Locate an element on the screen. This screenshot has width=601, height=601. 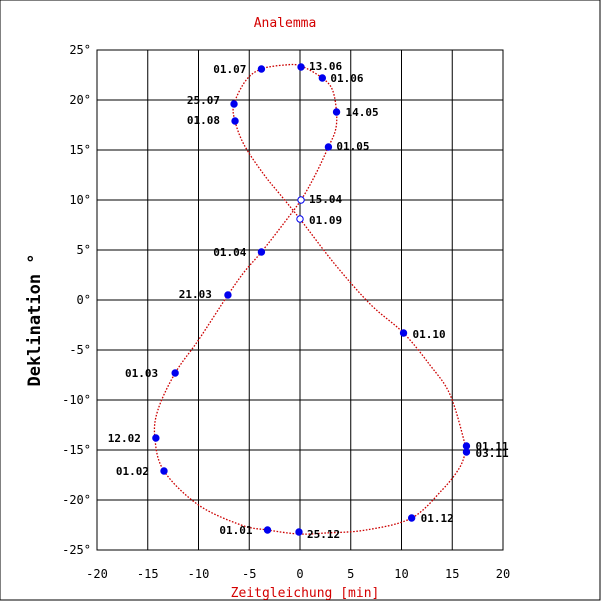
point-label-03.11: 03.11 is located at coordinates (491, 453).